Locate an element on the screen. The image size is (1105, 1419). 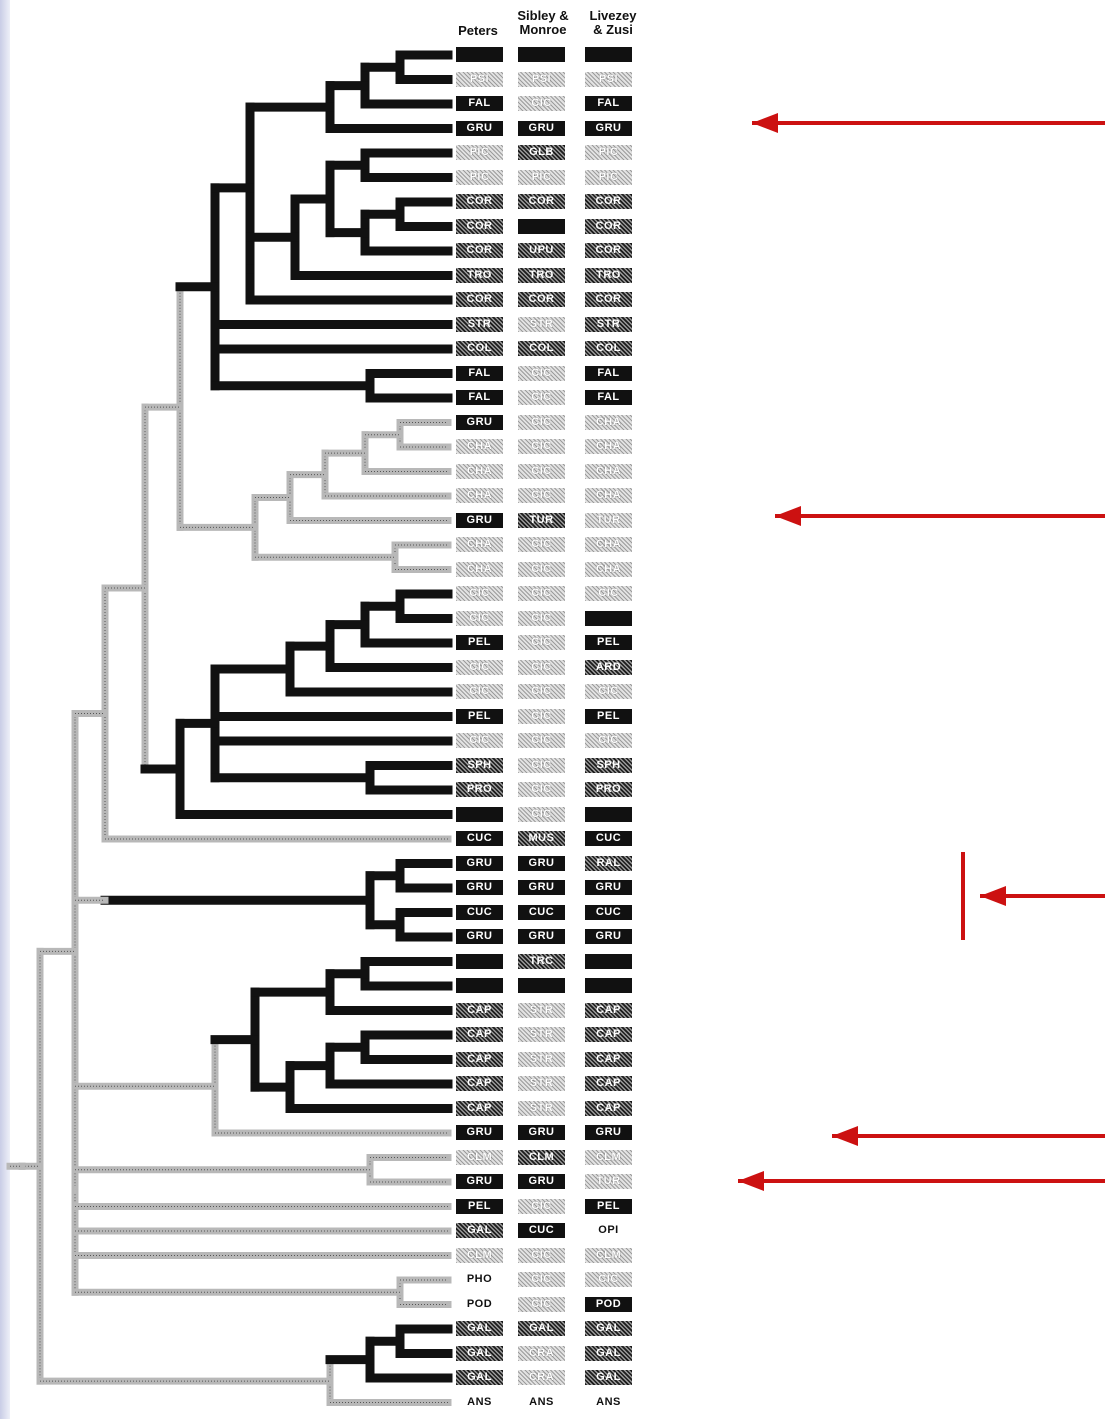
taxon-row: COR COR is located at coordinates (552, 227).